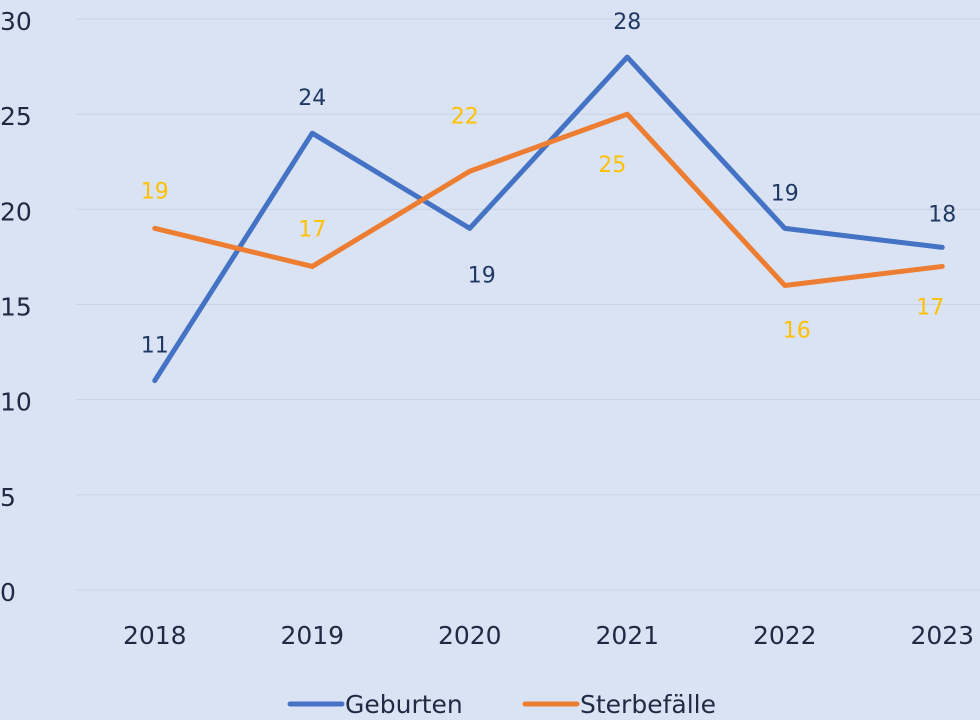 The width and height of the screenshot is (980, 720). Describe the element at coordinates (312, 98) in the screenshot. I see `data-label: 24` at that location.